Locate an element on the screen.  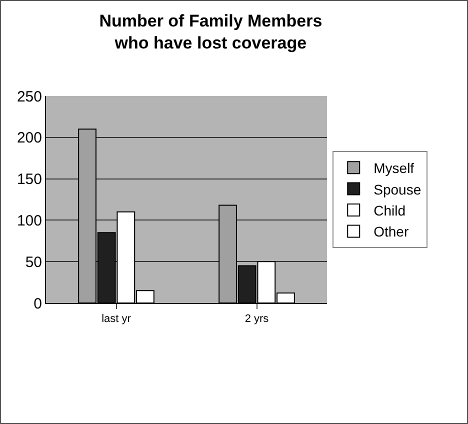
y-tick-label: 0 is located at coordinates (38, 303).